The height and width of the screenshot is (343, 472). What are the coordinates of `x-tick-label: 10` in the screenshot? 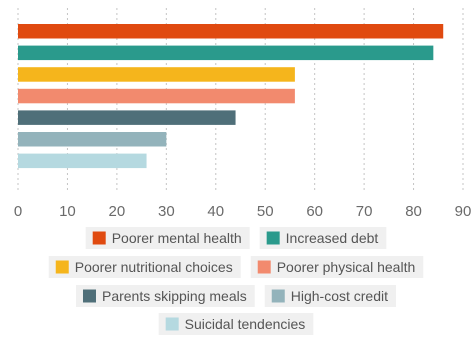 It's located at (67, 211).